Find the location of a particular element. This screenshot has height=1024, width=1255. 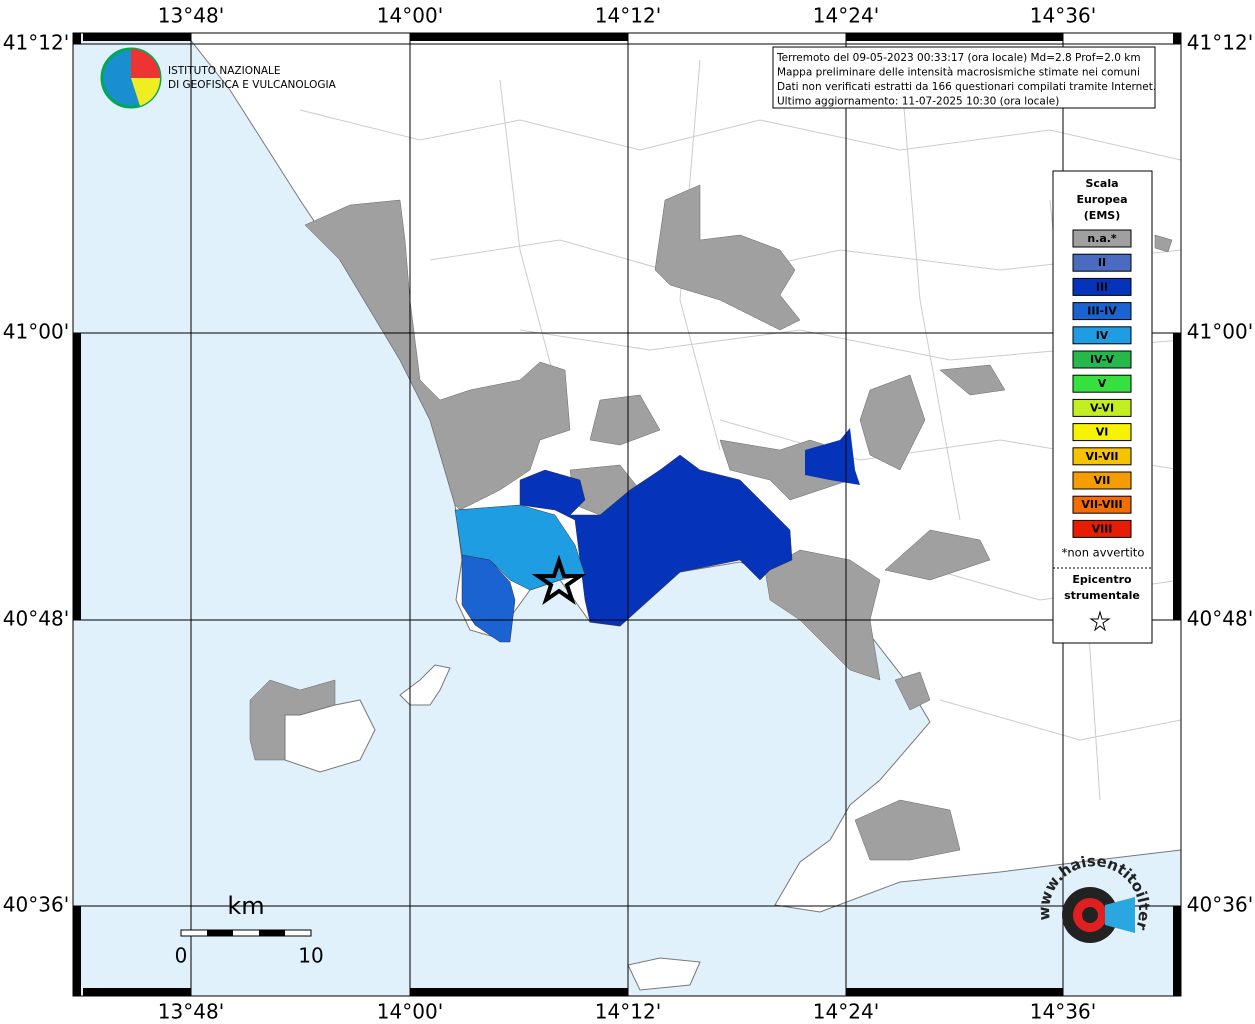

island-ischia is located at coordinates (330, 736).